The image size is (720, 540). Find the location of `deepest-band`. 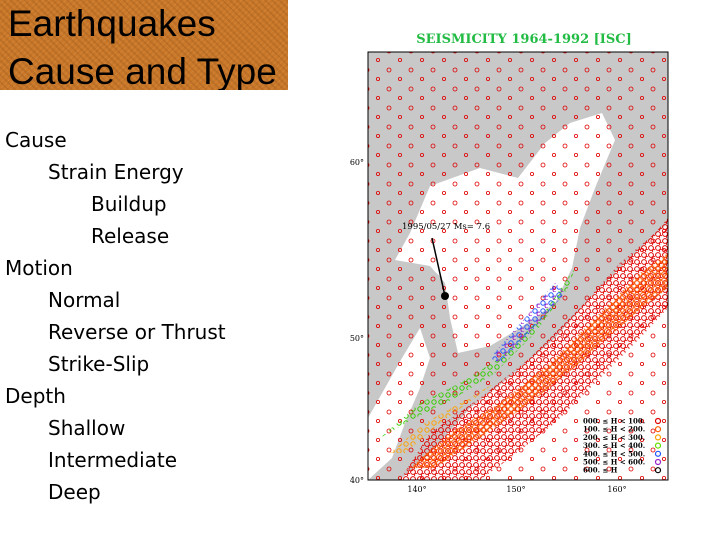

deepest-band is located at coordinates (527, 323).